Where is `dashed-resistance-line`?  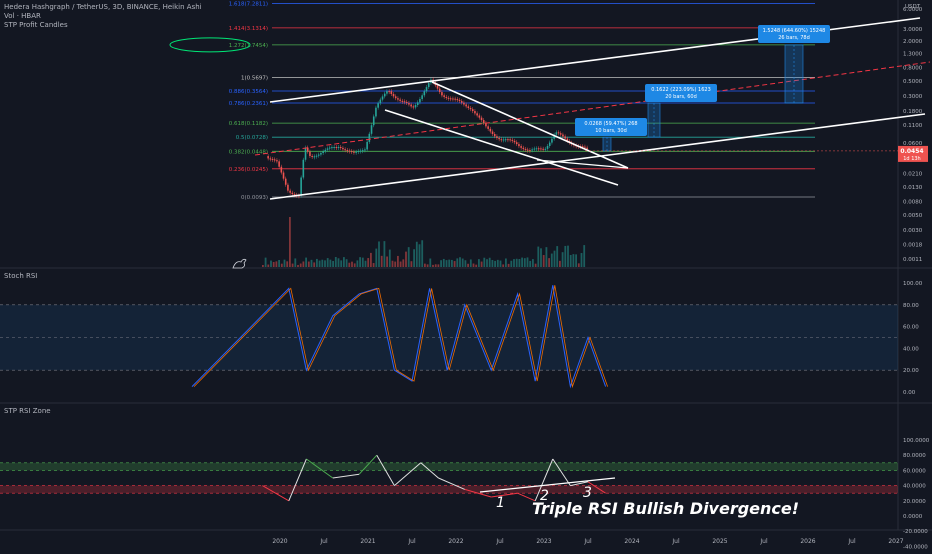
dashed-resistance-line is located at coordinates (592, 108).